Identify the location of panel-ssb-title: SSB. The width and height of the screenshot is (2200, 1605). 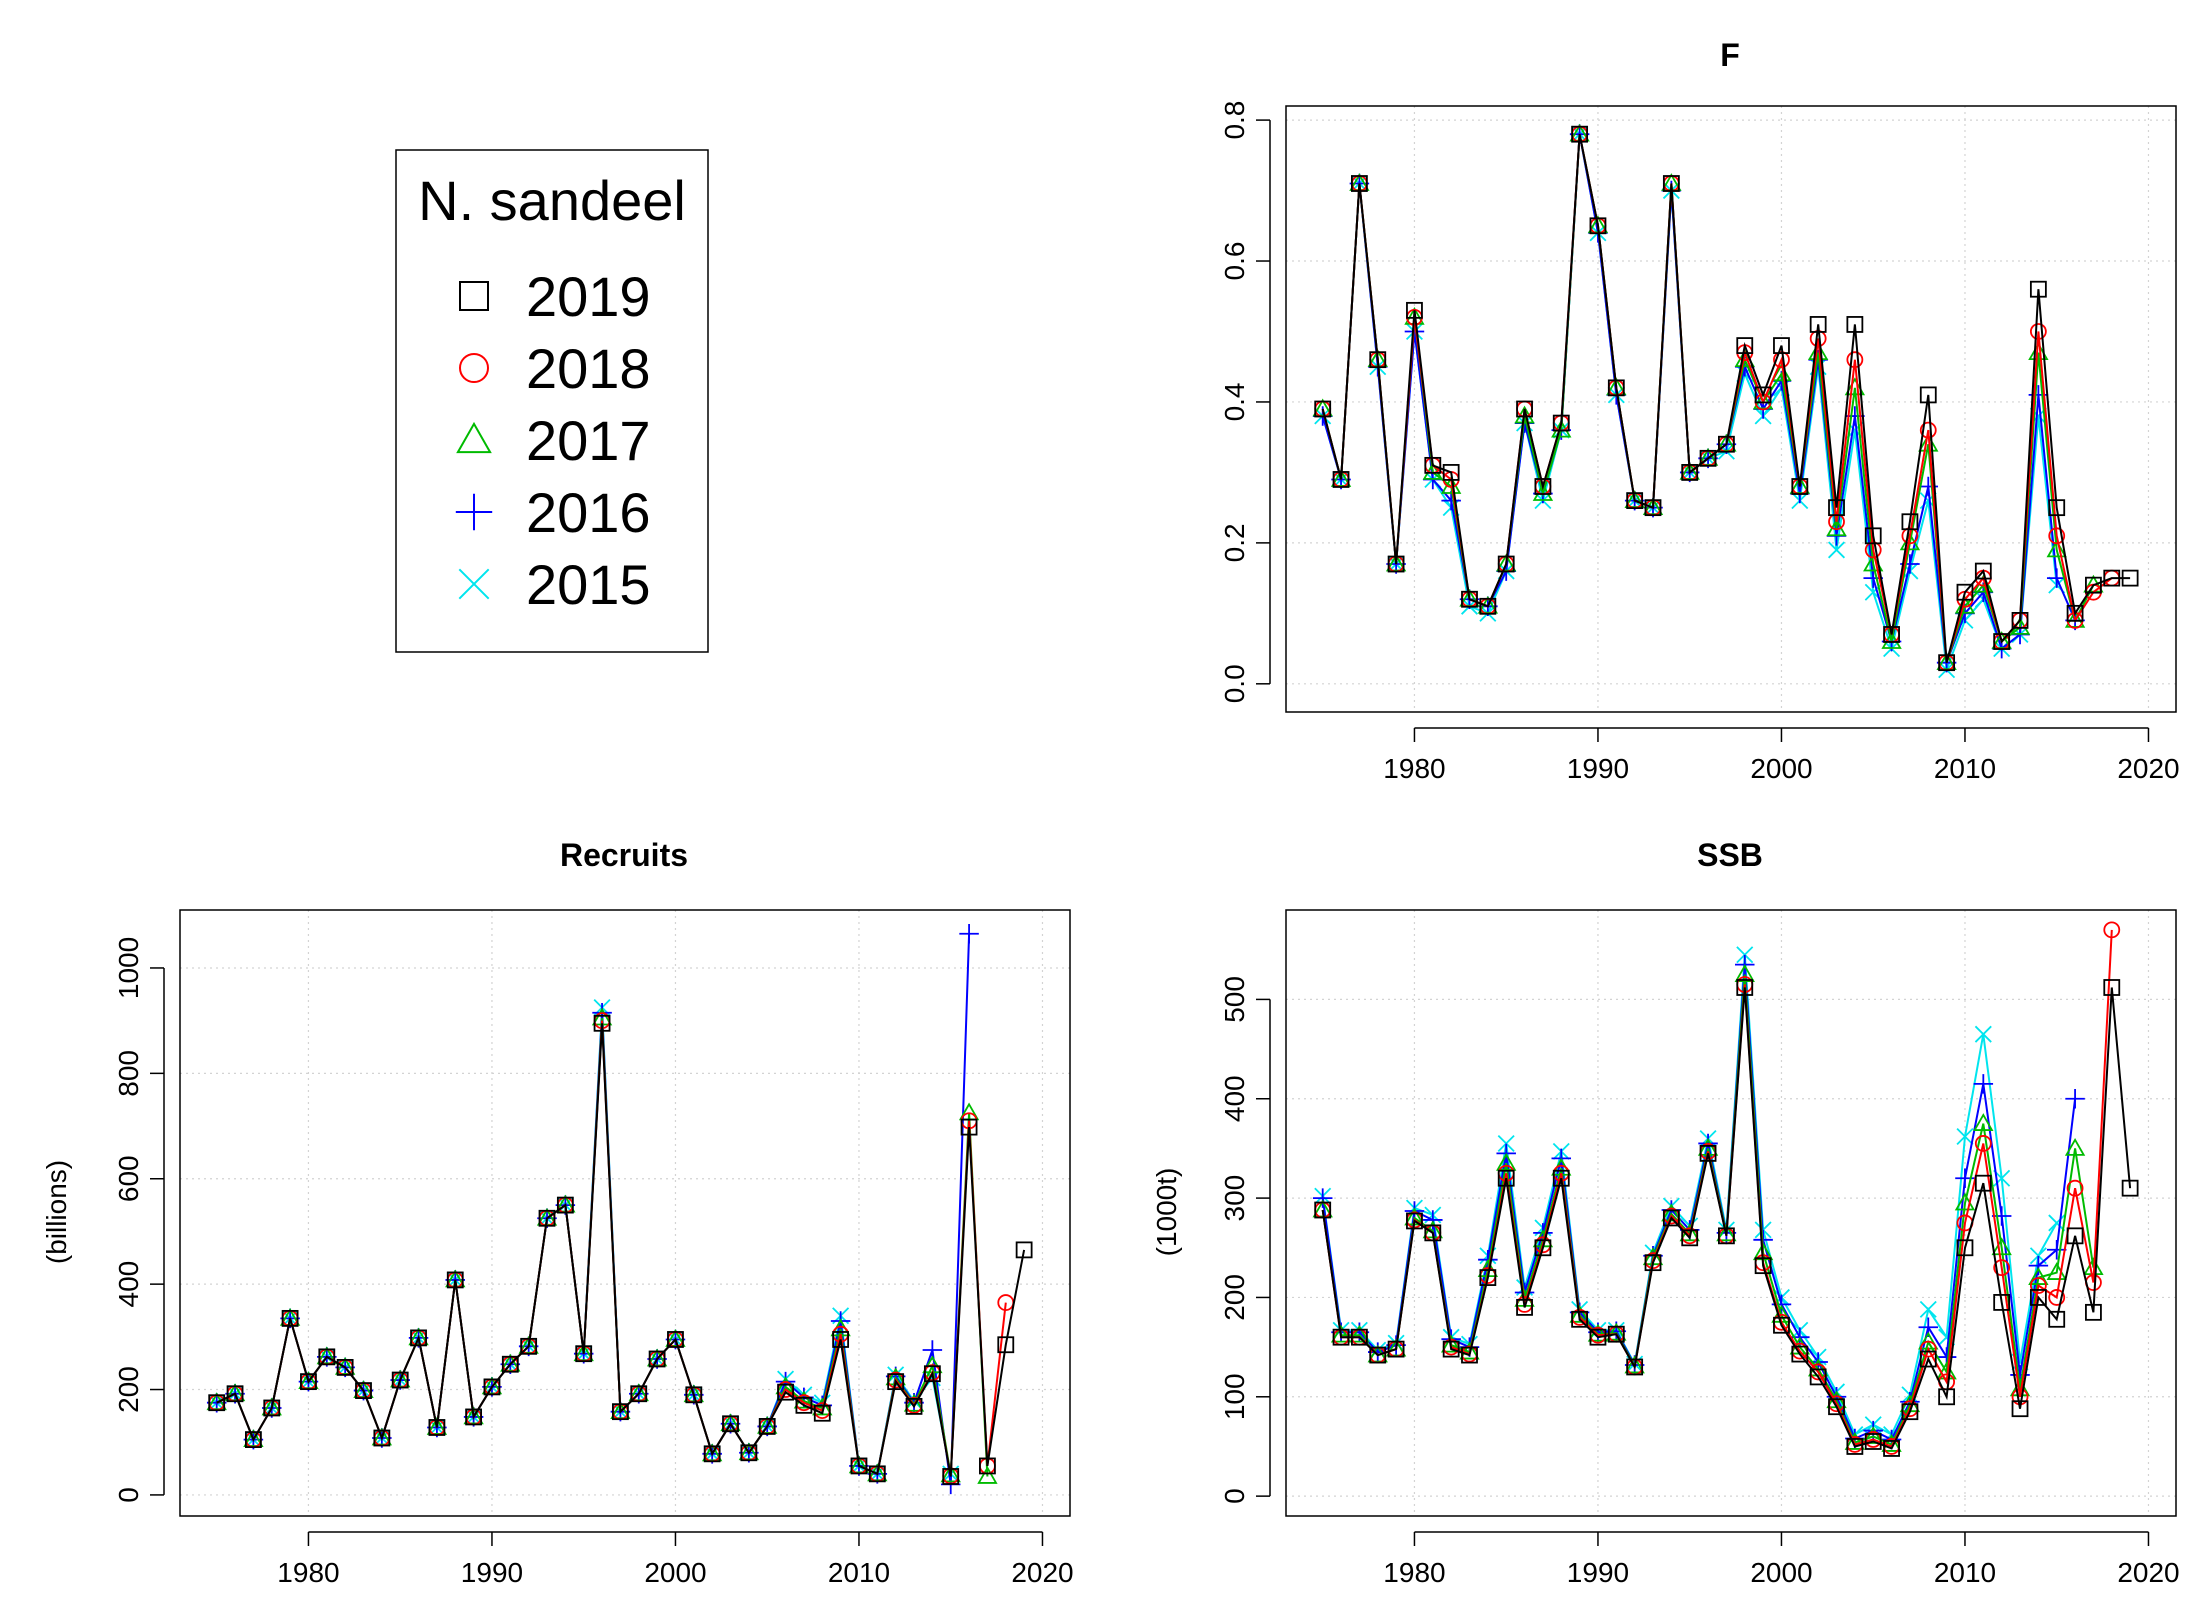
(1730, 855).